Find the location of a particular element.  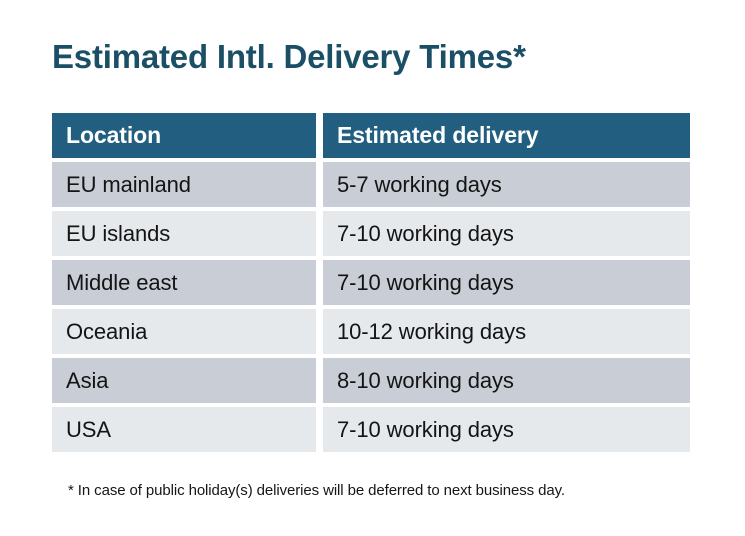

table-row: USA 7-10 working days is located at coordinates (371, 429).